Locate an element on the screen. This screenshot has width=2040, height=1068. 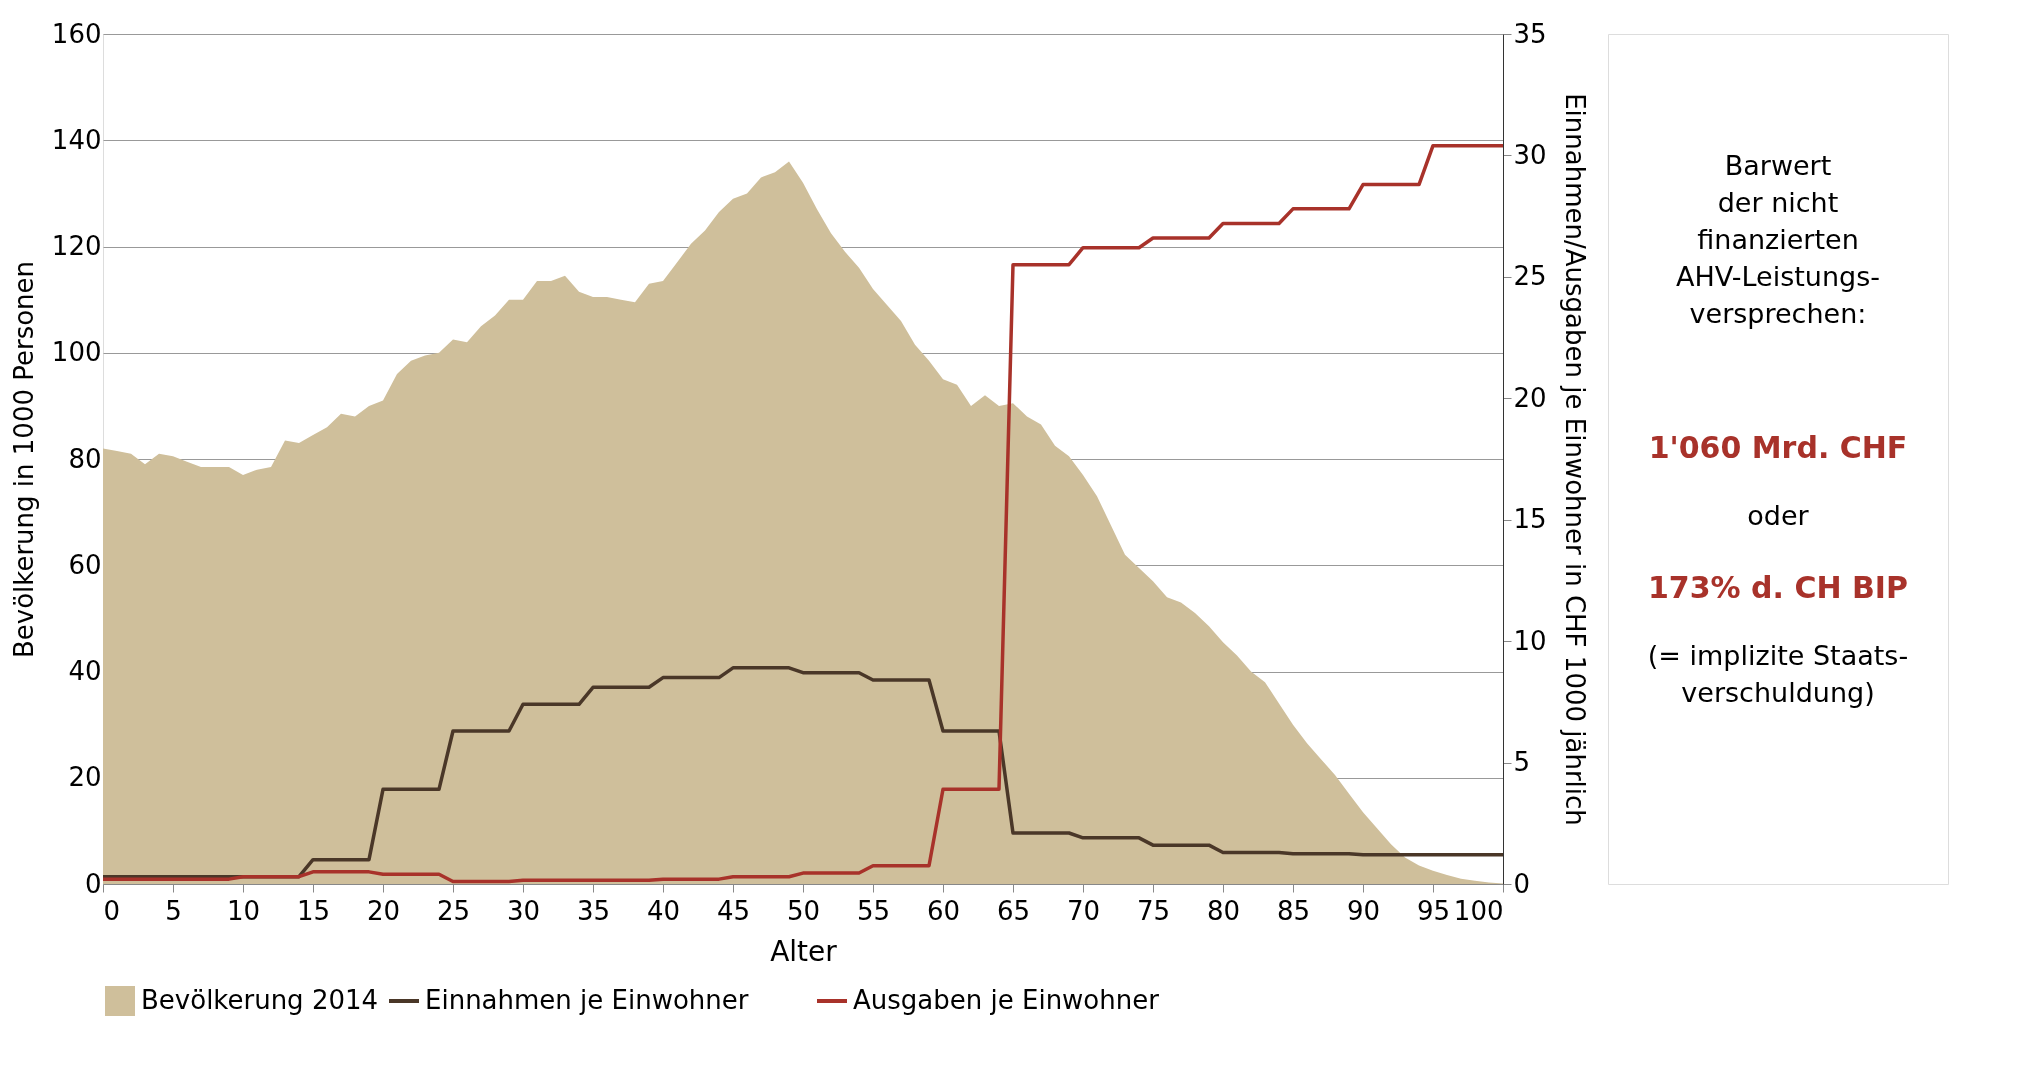
x-tick-label: 50 is located at coordinates (803, 910).